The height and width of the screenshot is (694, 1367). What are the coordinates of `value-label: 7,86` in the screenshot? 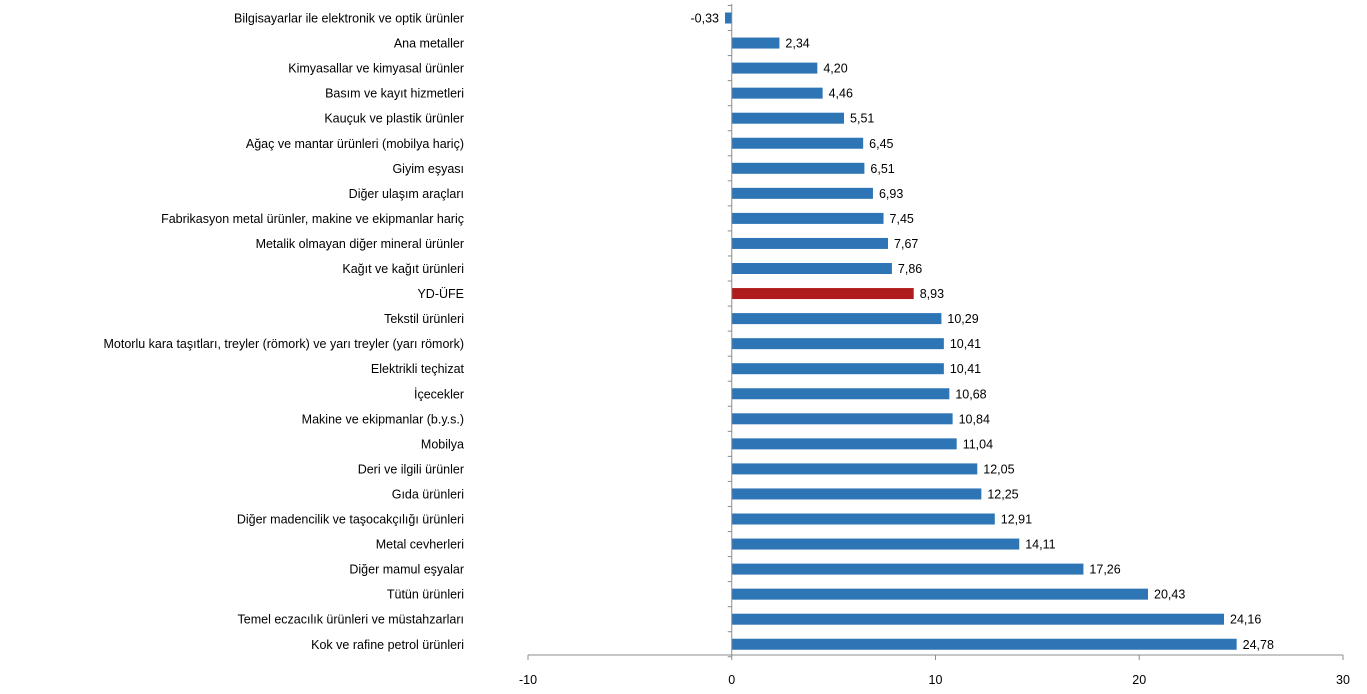 It's located at (910, 269).